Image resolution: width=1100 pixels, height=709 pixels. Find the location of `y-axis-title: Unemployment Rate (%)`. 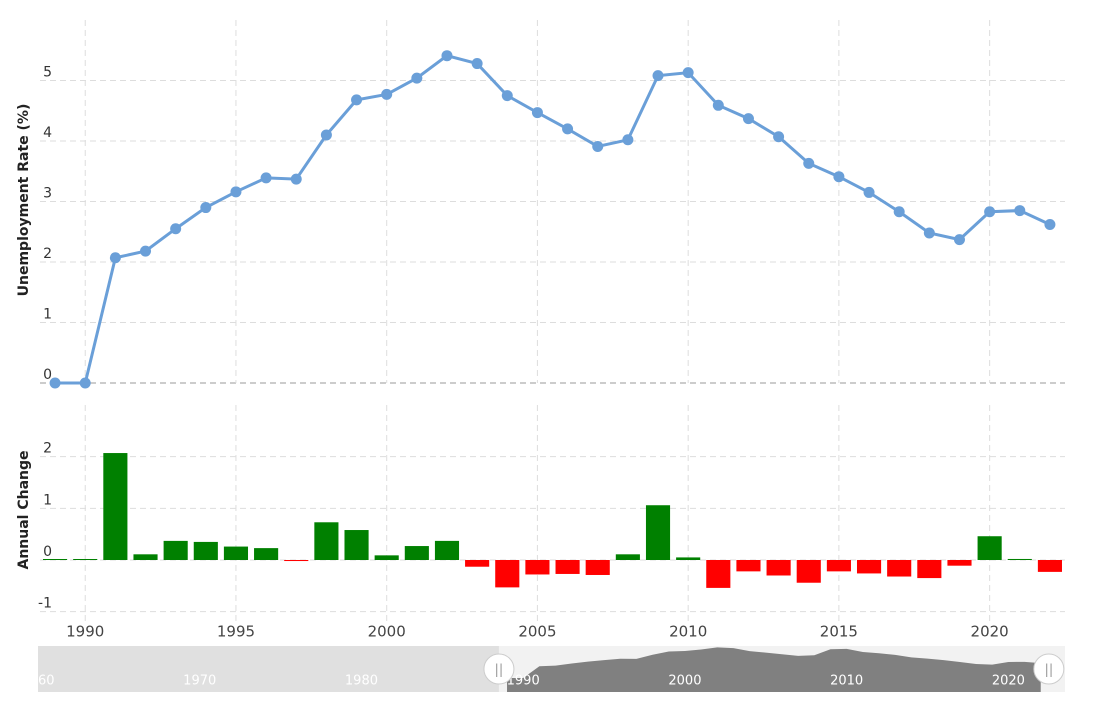

y-axis-title: Unemployment Rate (%) is located at coordinates (24, 200).